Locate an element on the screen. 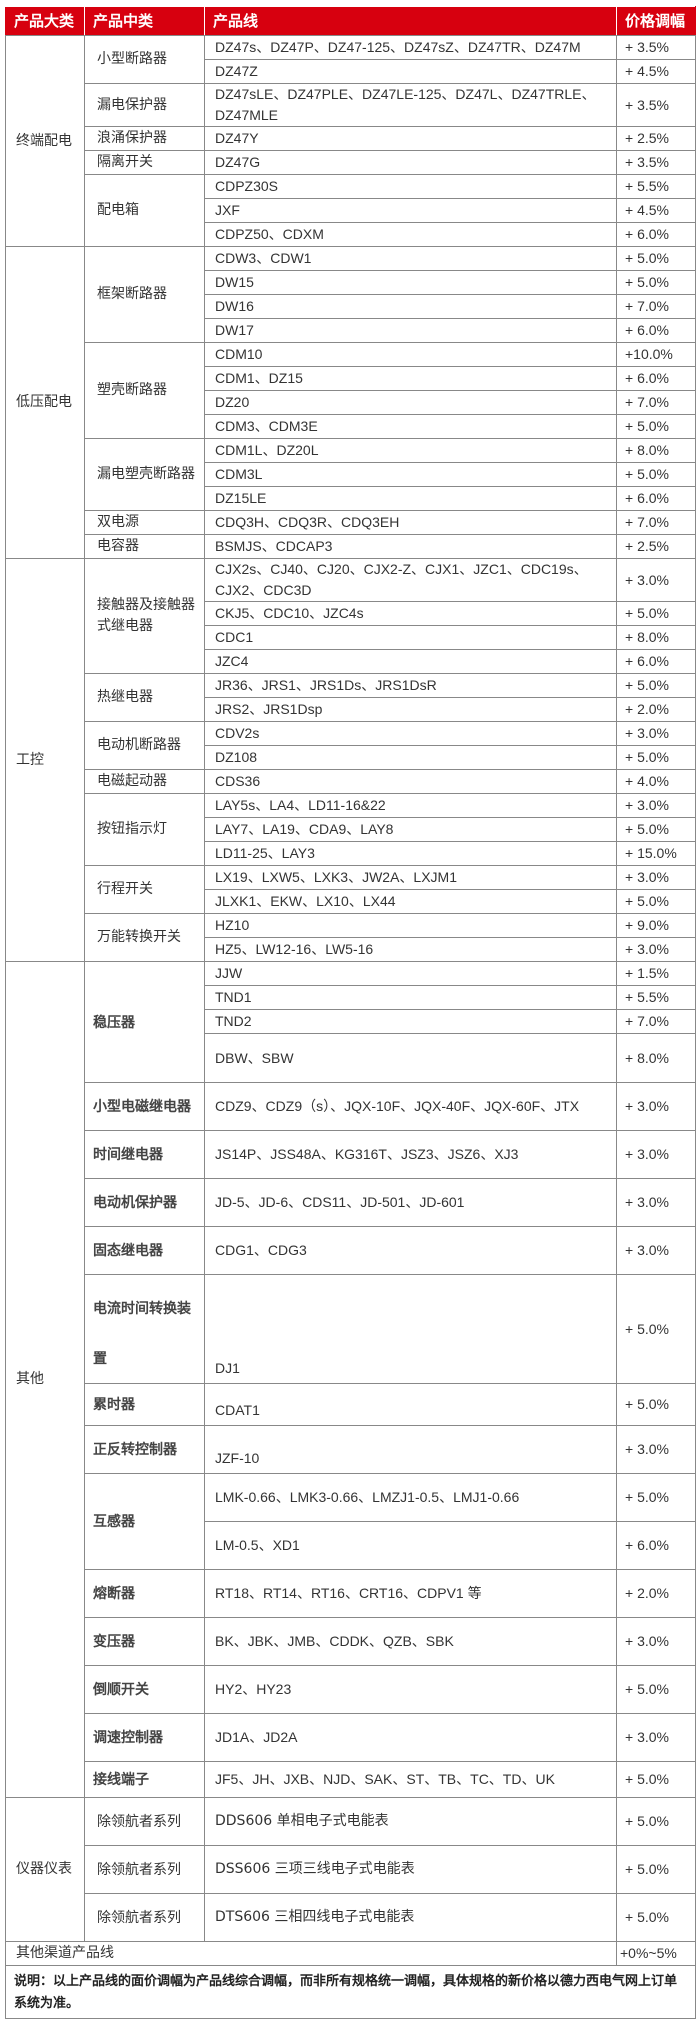 The height and width of the screenshot is (2019, 700). subcategory-cell: 小型电磁继电器 is located at coordinates (144, 1106).